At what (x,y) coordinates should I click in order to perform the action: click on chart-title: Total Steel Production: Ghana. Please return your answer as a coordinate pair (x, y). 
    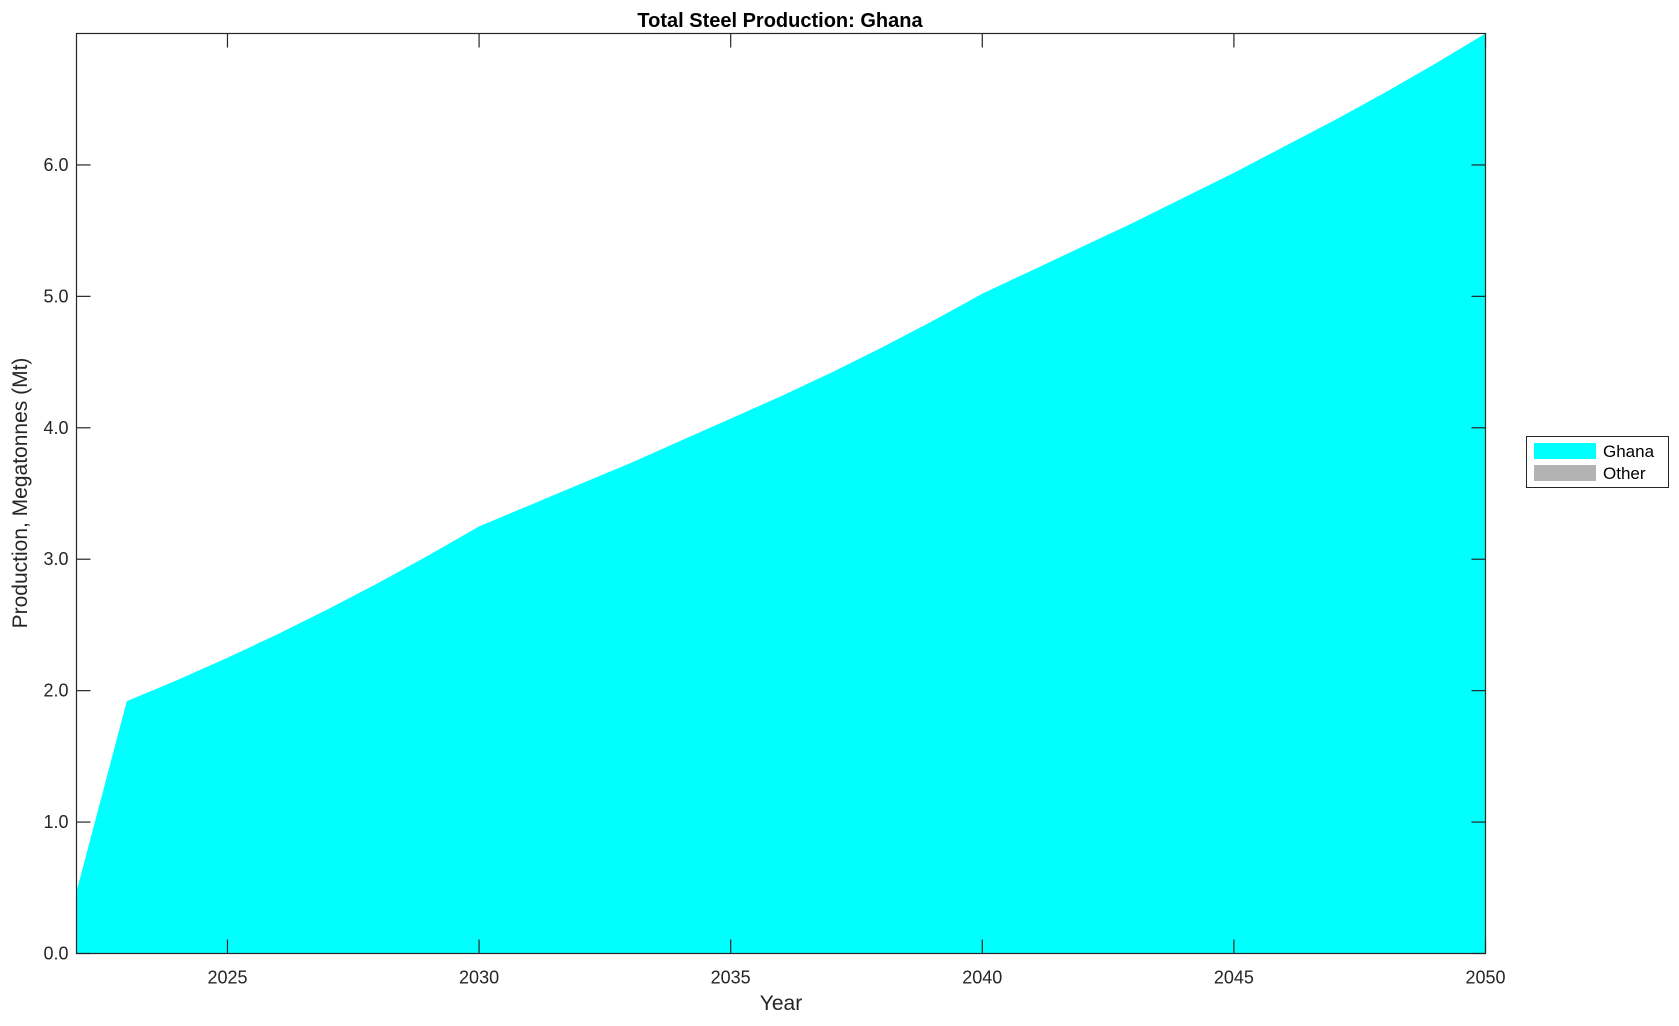
    Looking at the image, I should click on (780, 21).